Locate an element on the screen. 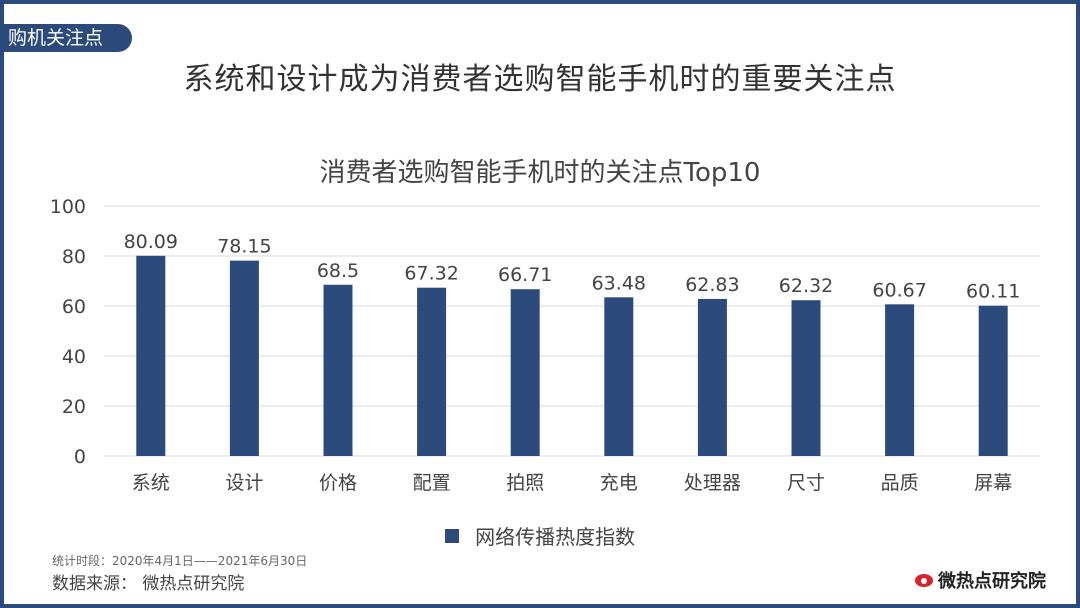  legend-swatch is located at coordinates (451, 535).